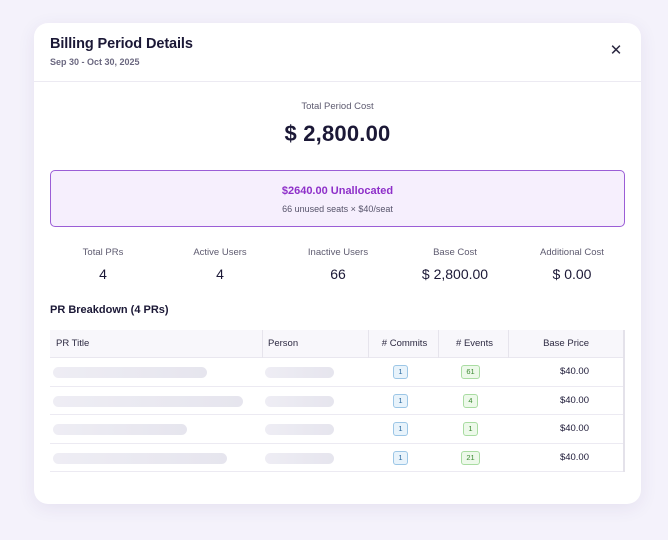 This screenshot has width=668, height=540. What do you see at coordinates (337, 458) in the screenshot?
I see `table-row: 1 21 $40.00` at bounding box center [337, 458].